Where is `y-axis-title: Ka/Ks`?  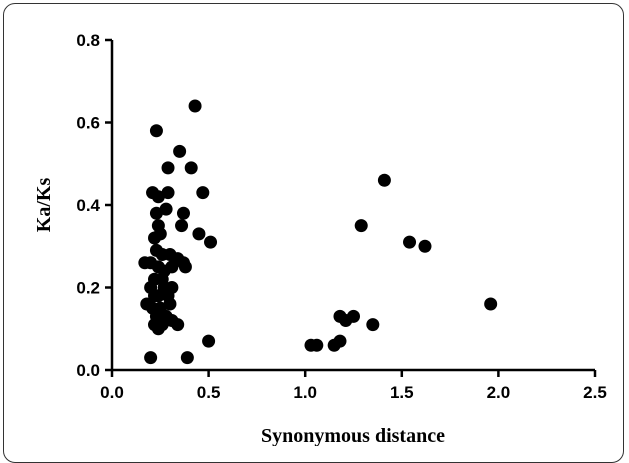
y-axis-title: Ka/Ks is located at coordinates (44, 205).